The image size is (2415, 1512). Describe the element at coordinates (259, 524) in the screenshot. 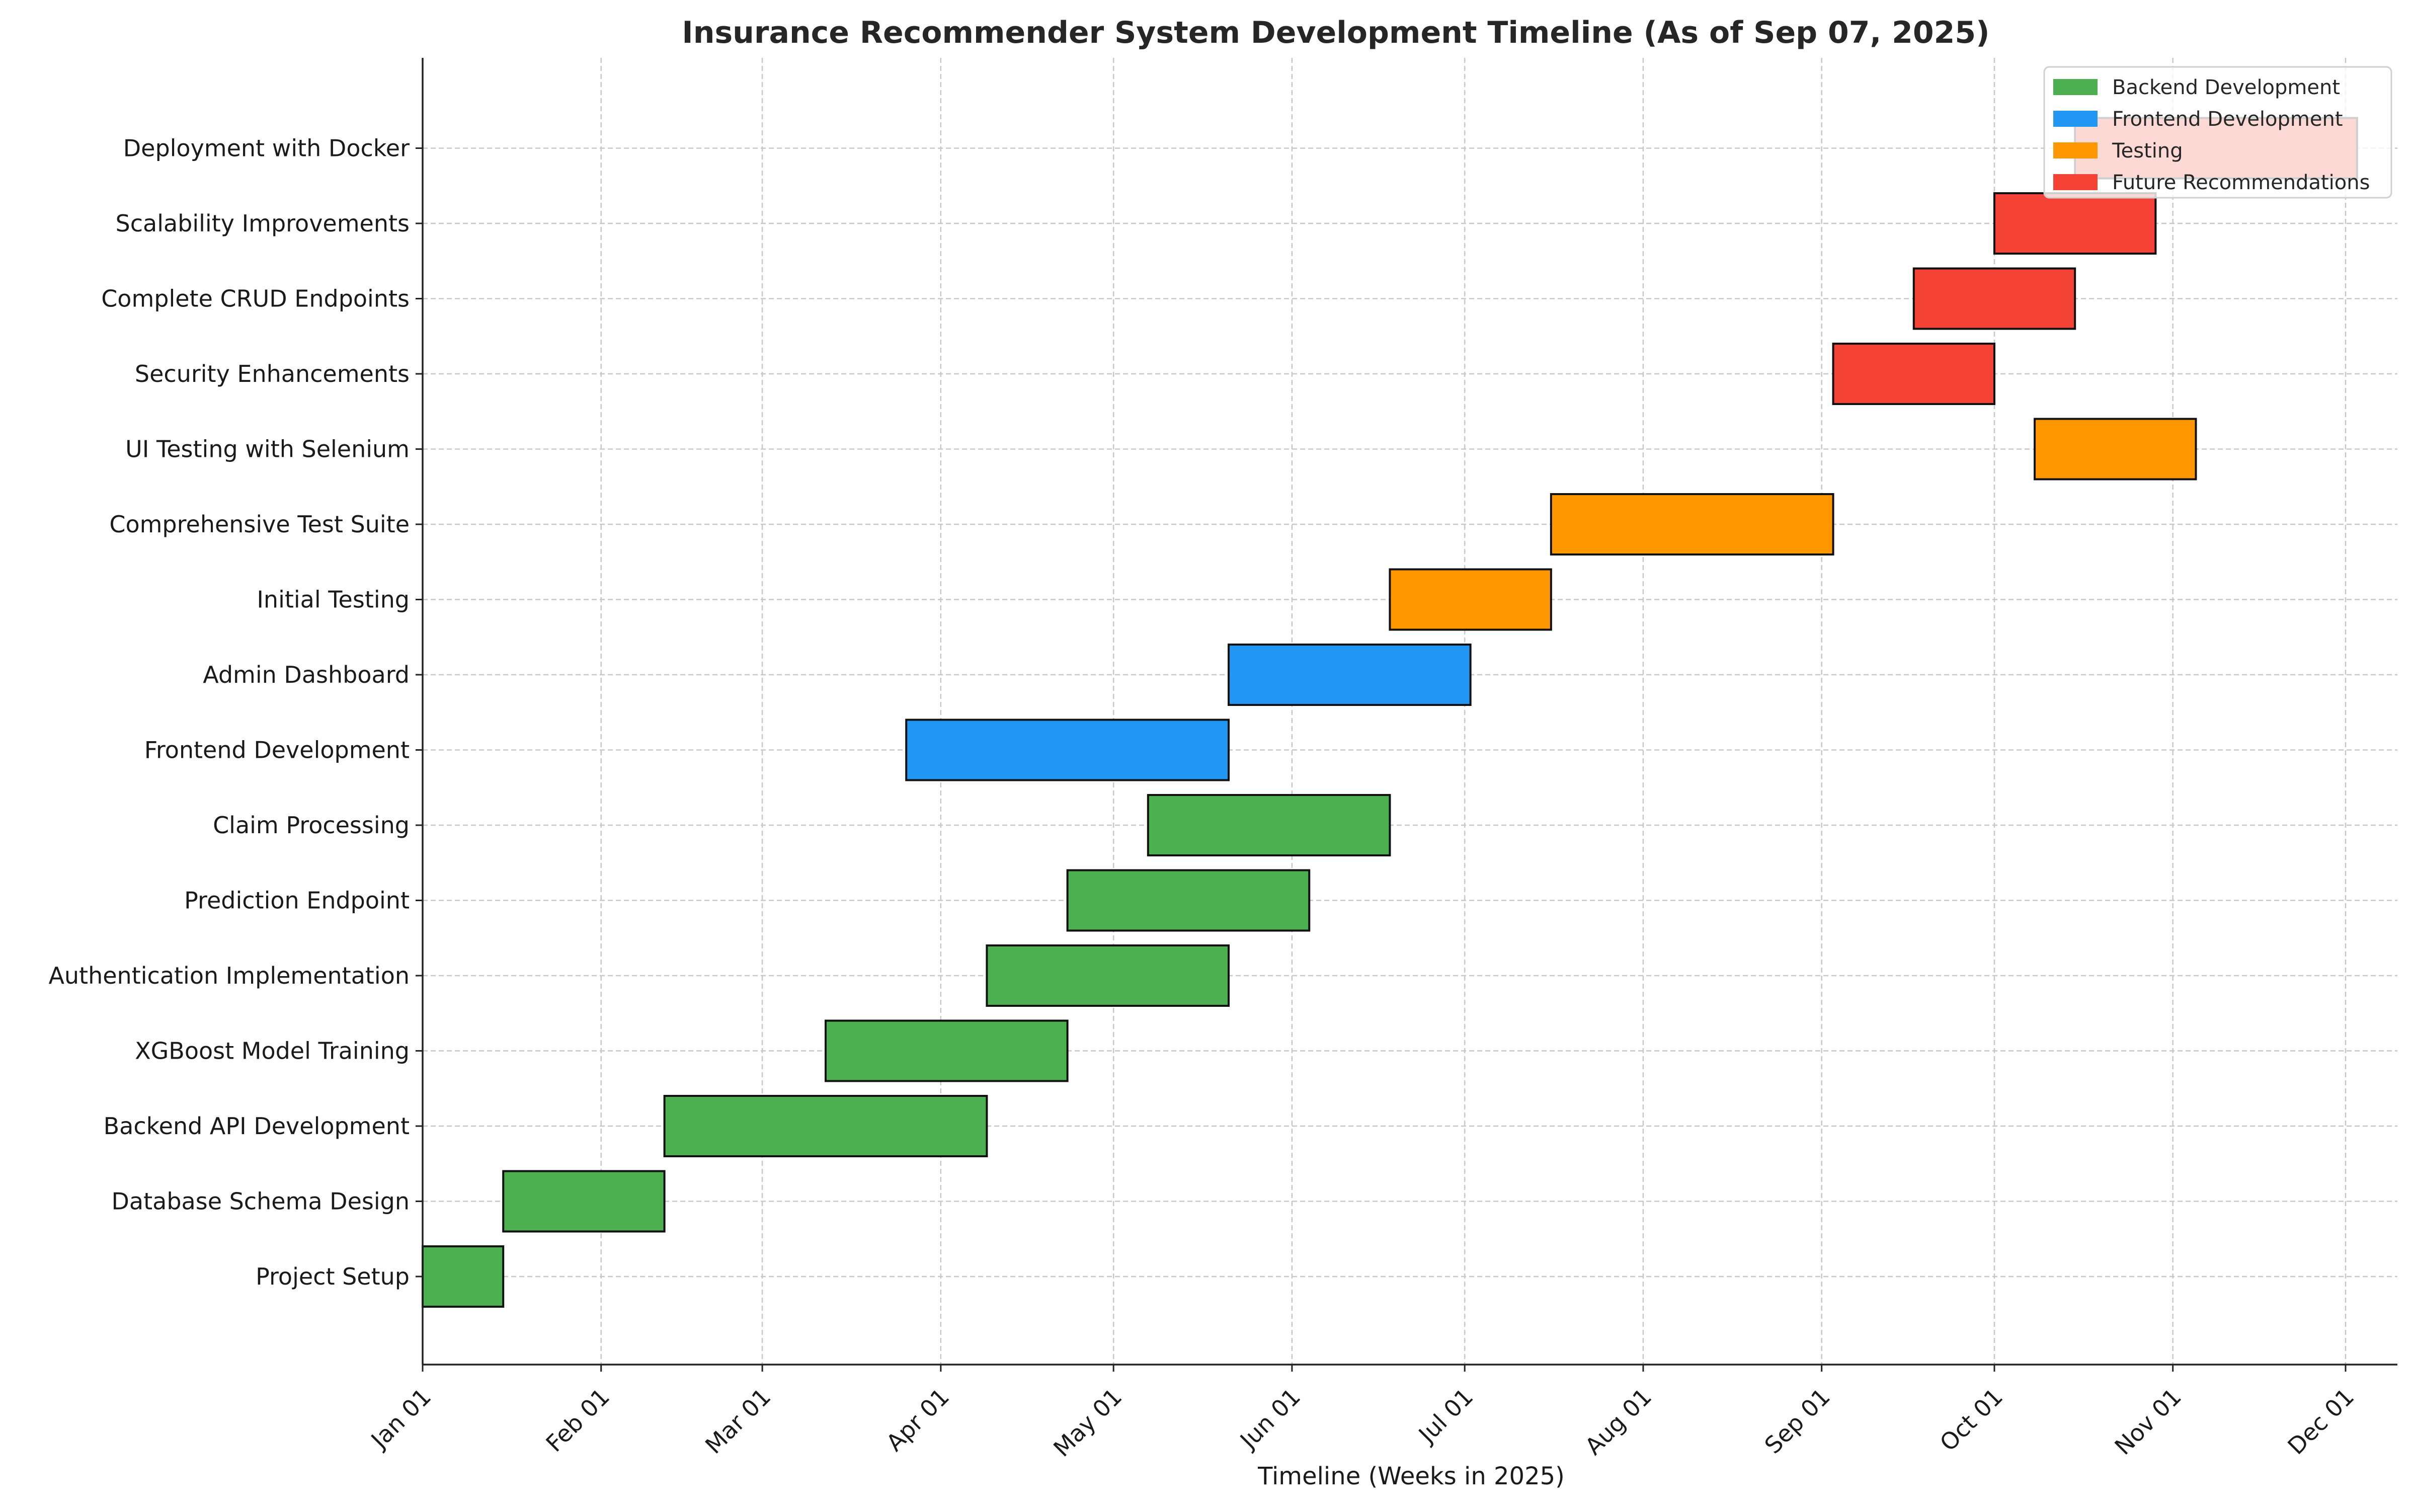

I see `y-tick-label: Comprehensive Test Suite` at that location.